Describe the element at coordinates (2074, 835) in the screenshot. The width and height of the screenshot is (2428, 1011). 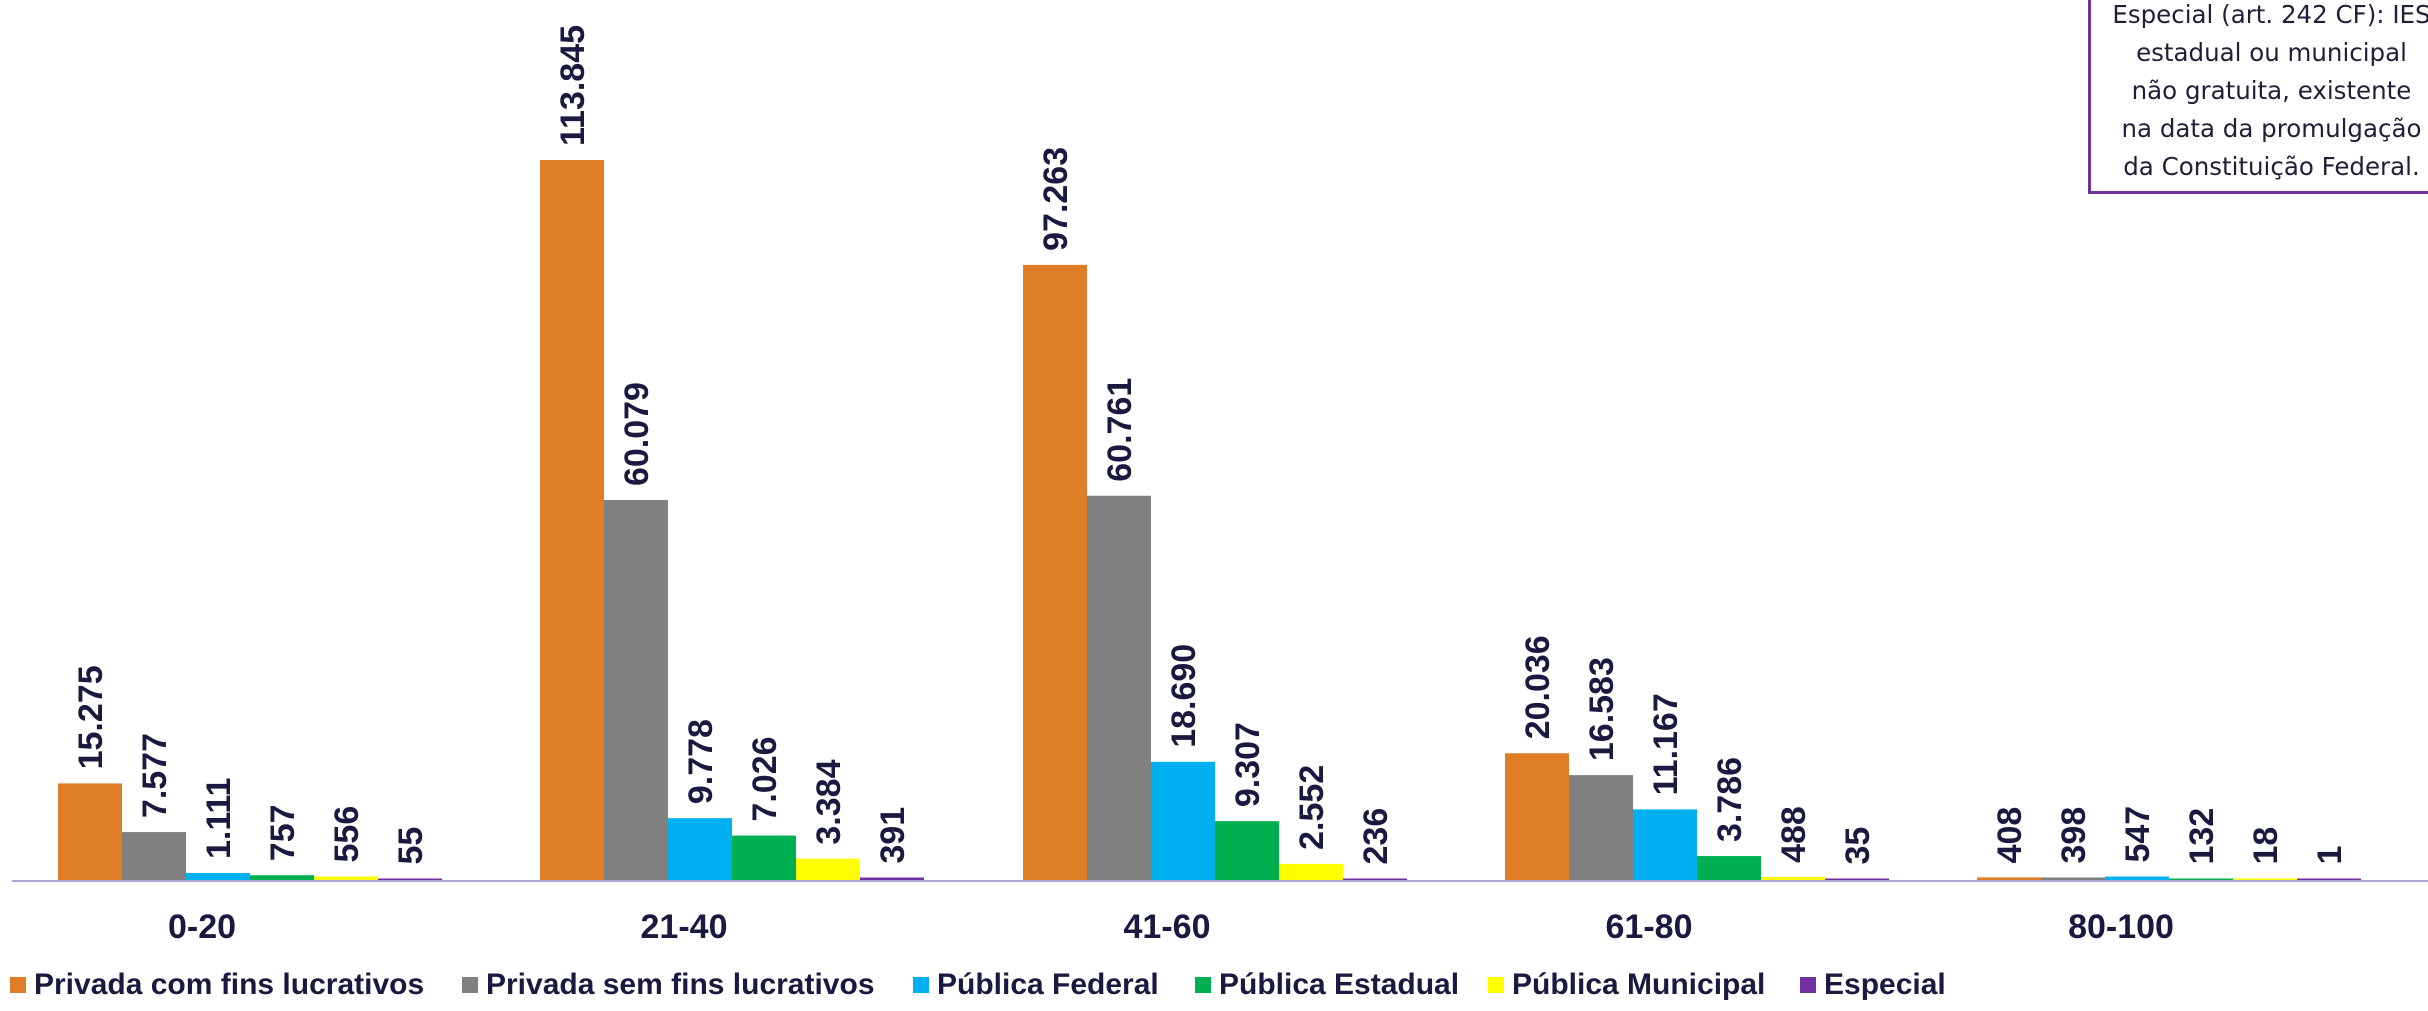
I see `data-label: 398` at that location.